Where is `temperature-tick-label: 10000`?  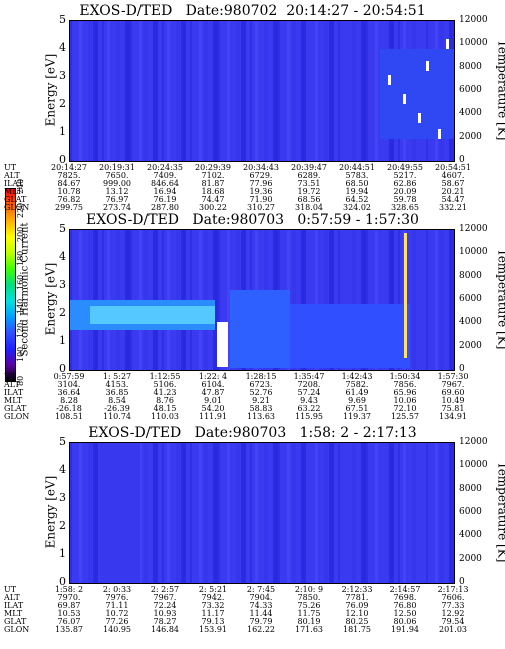
temperature-tick-label: 10000 is located at coordinates (473, 252).